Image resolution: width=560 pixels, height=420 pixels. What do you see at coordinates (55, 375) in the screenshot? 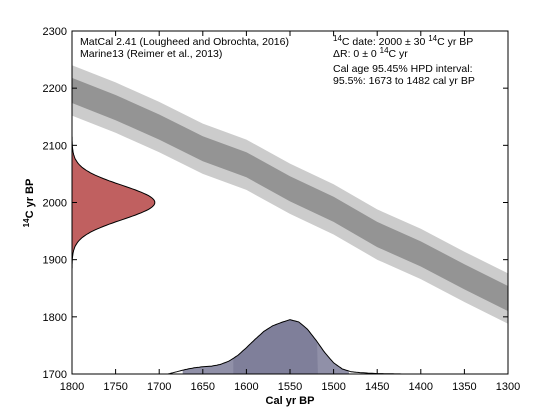
I see `y-tick-label: 1700` at bounding box center [55, 375].